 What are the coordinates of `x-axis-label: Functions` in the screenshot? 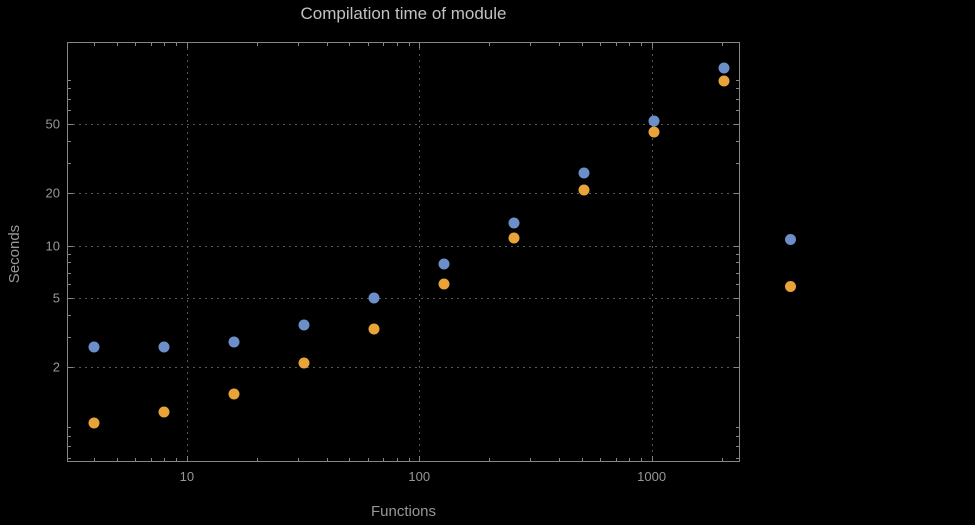 It's located at (403, 511).